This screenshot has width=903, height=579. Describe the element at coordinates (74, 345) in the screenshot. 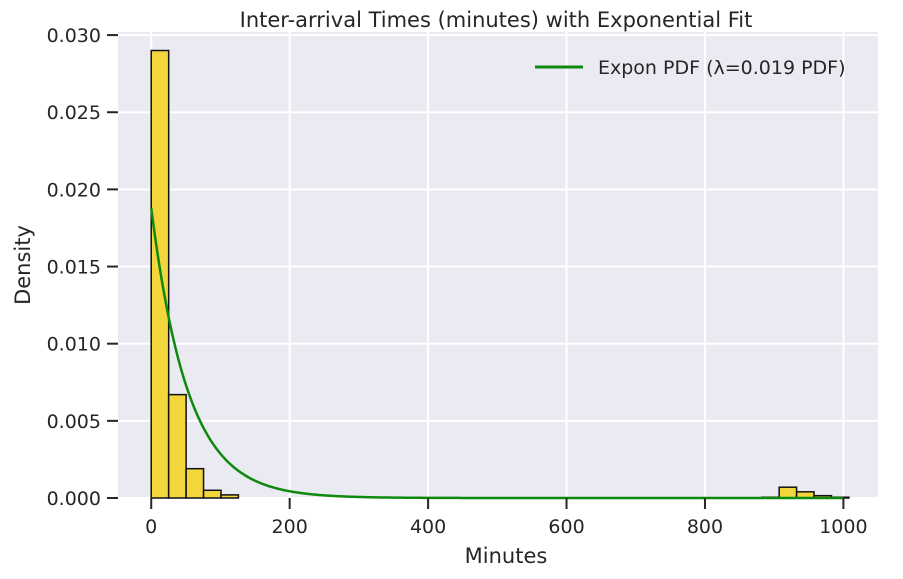

I see `y-tick-label: 0.010` at that location.